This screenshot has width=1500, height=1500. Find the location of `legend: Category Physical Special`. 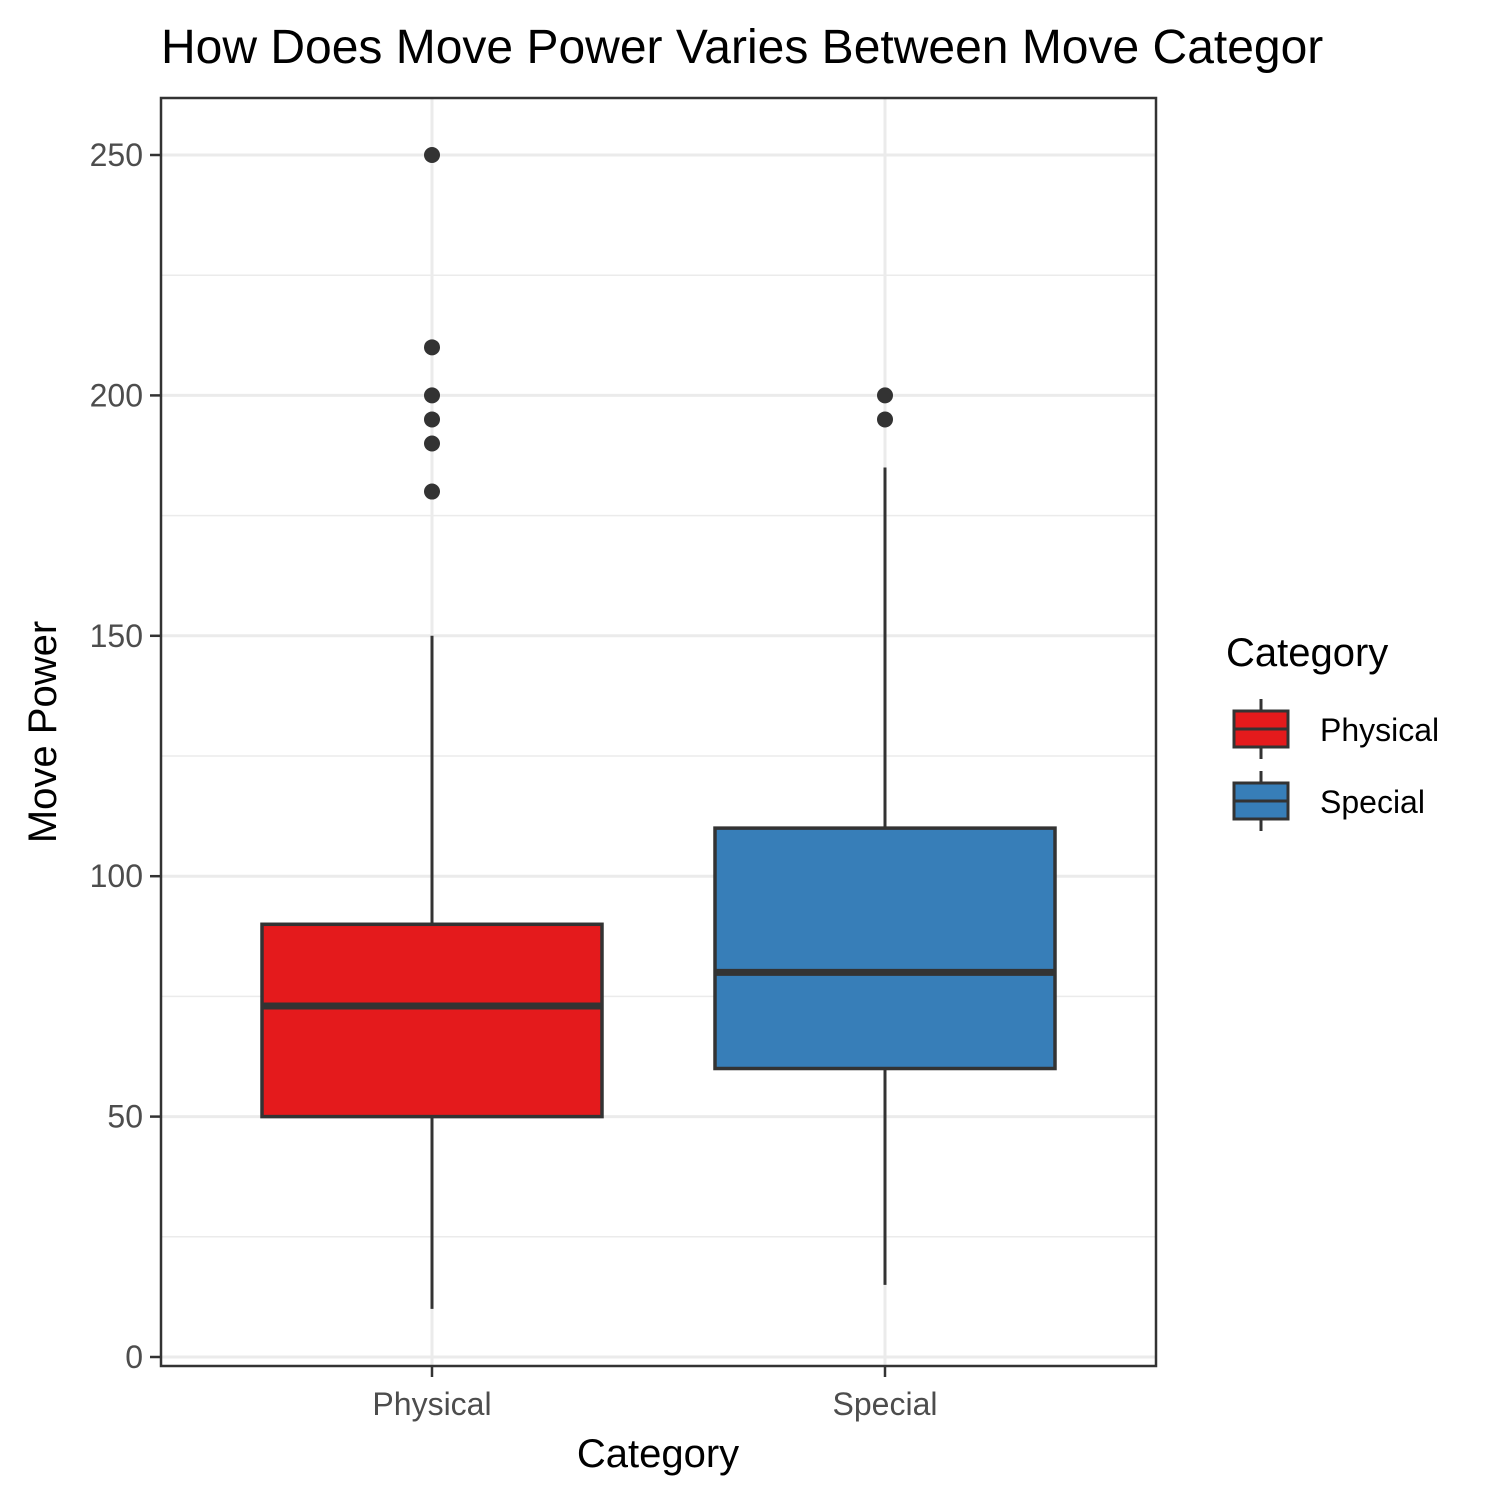

legend: Category Physical Special is located at coordinates (1332, 731).